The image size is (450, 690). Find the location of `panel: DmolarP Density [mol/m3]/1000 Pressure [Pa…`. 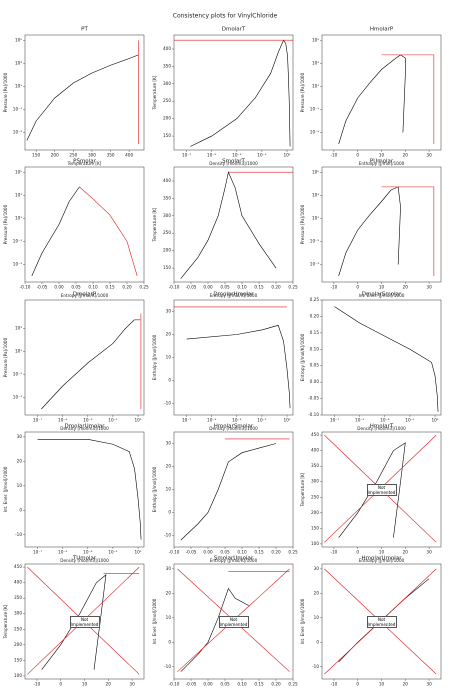

panel: DmolarP Density [mol/m3]/1000 Pressure [Pa… is located at coordinates (74, 361).